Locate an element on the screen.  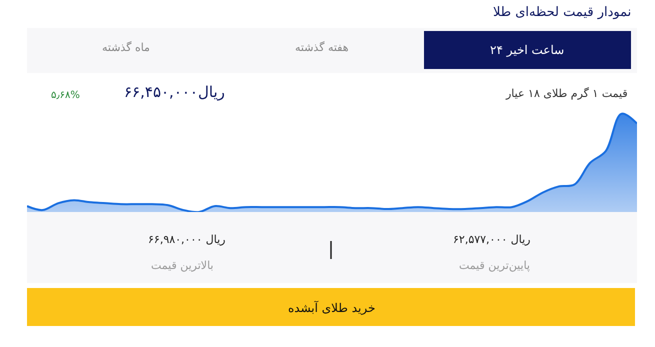
text: ۶۶,۴۵۰,۰۰۰ریال is located at coordinates (174, 92).